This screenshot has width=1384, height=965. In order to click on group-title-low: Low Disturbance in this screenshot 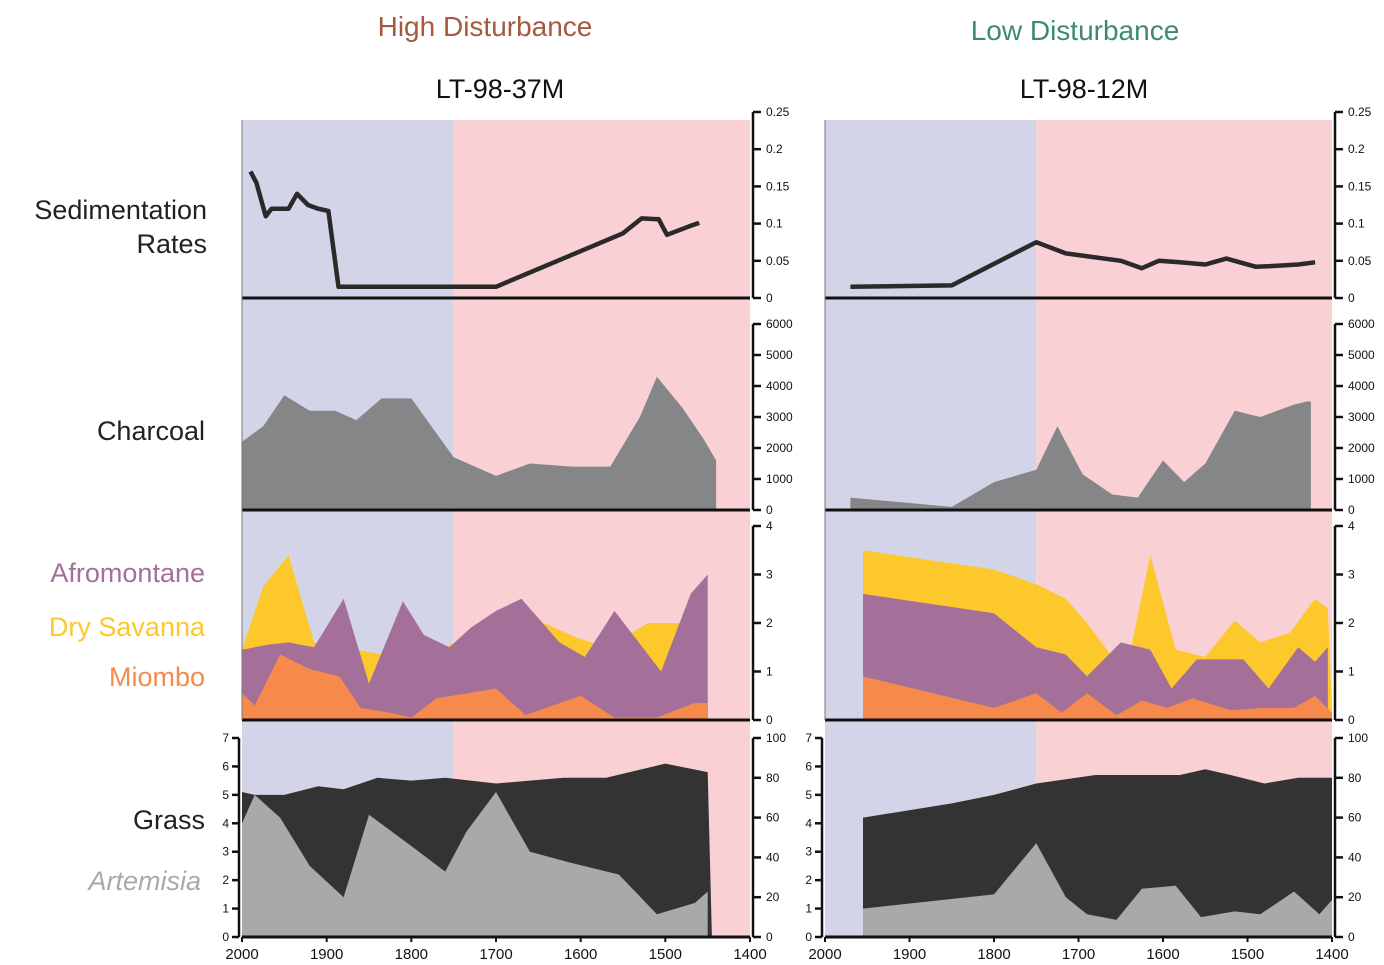, I will do `click(1075, 30)`.